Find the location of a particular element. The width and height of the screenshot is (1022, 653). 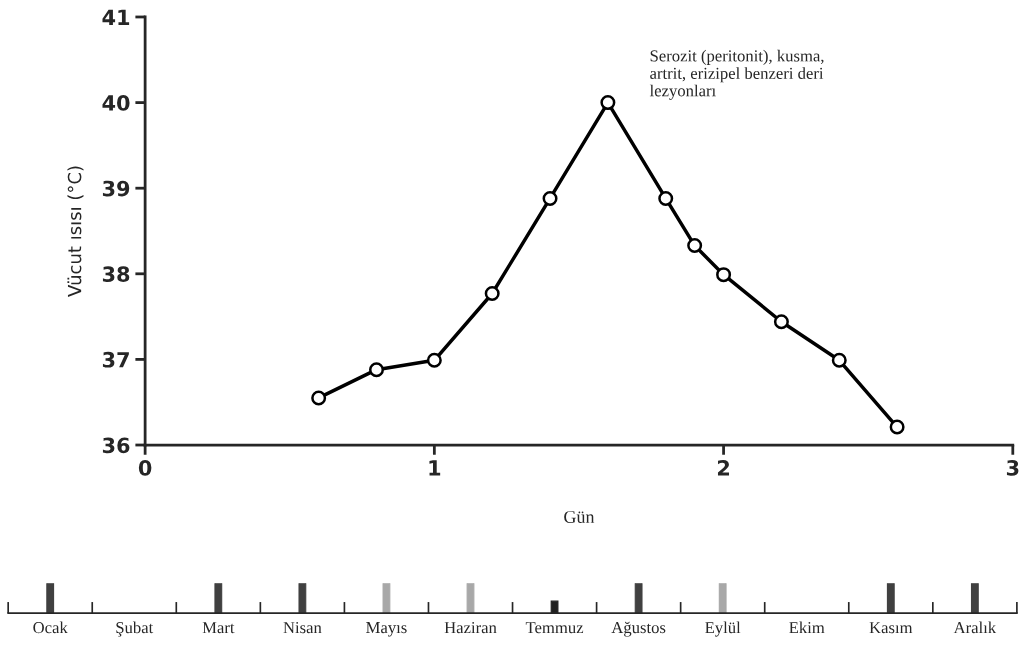

x-tick-label: Şubat is located at coordinates (135, 629).